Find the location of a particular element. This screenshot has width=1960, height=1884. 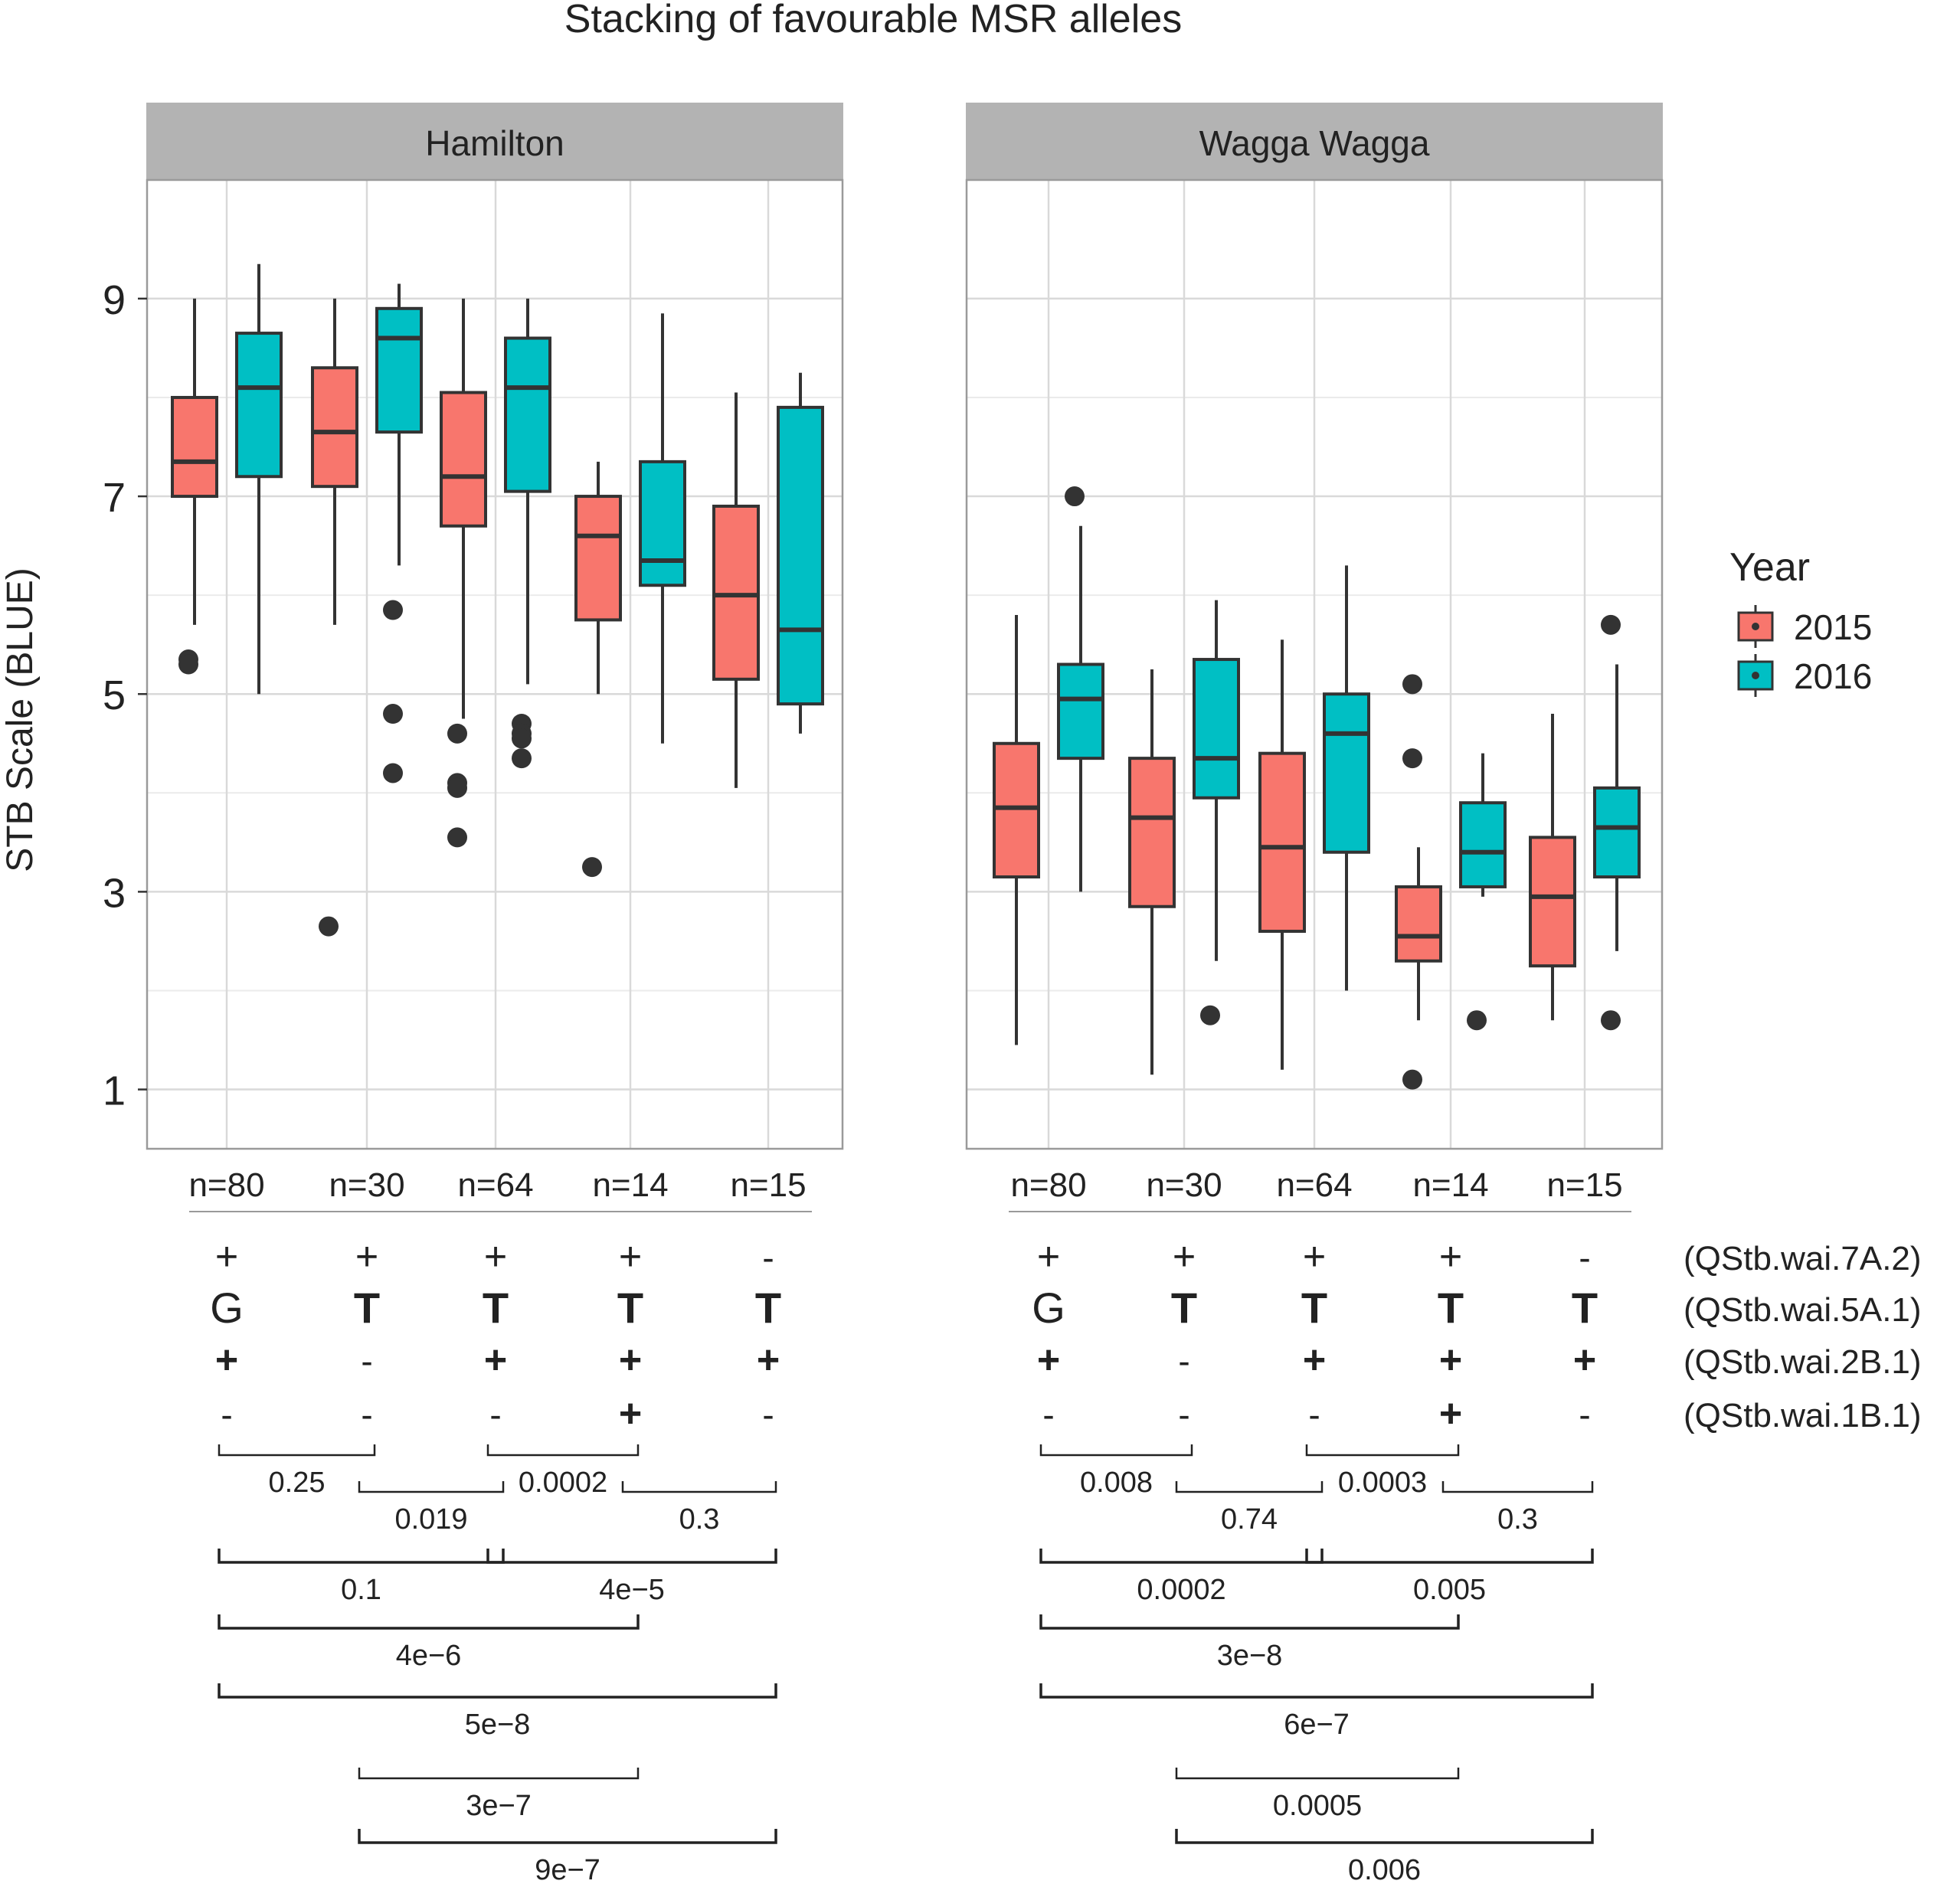

comparison-bracket: 0.008 is located at coordinates (1116, 1471).